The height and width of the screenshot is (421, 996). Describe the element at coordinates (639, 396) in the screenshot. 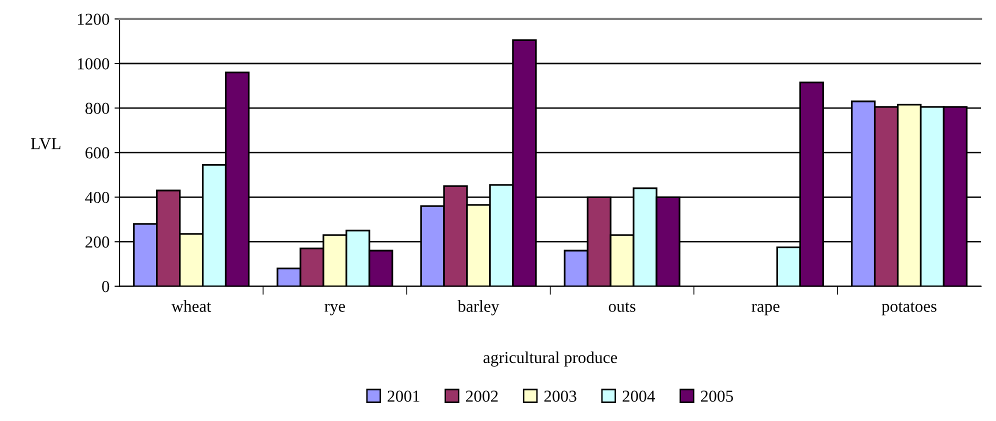

I see `legend-label: 2004` at that location.